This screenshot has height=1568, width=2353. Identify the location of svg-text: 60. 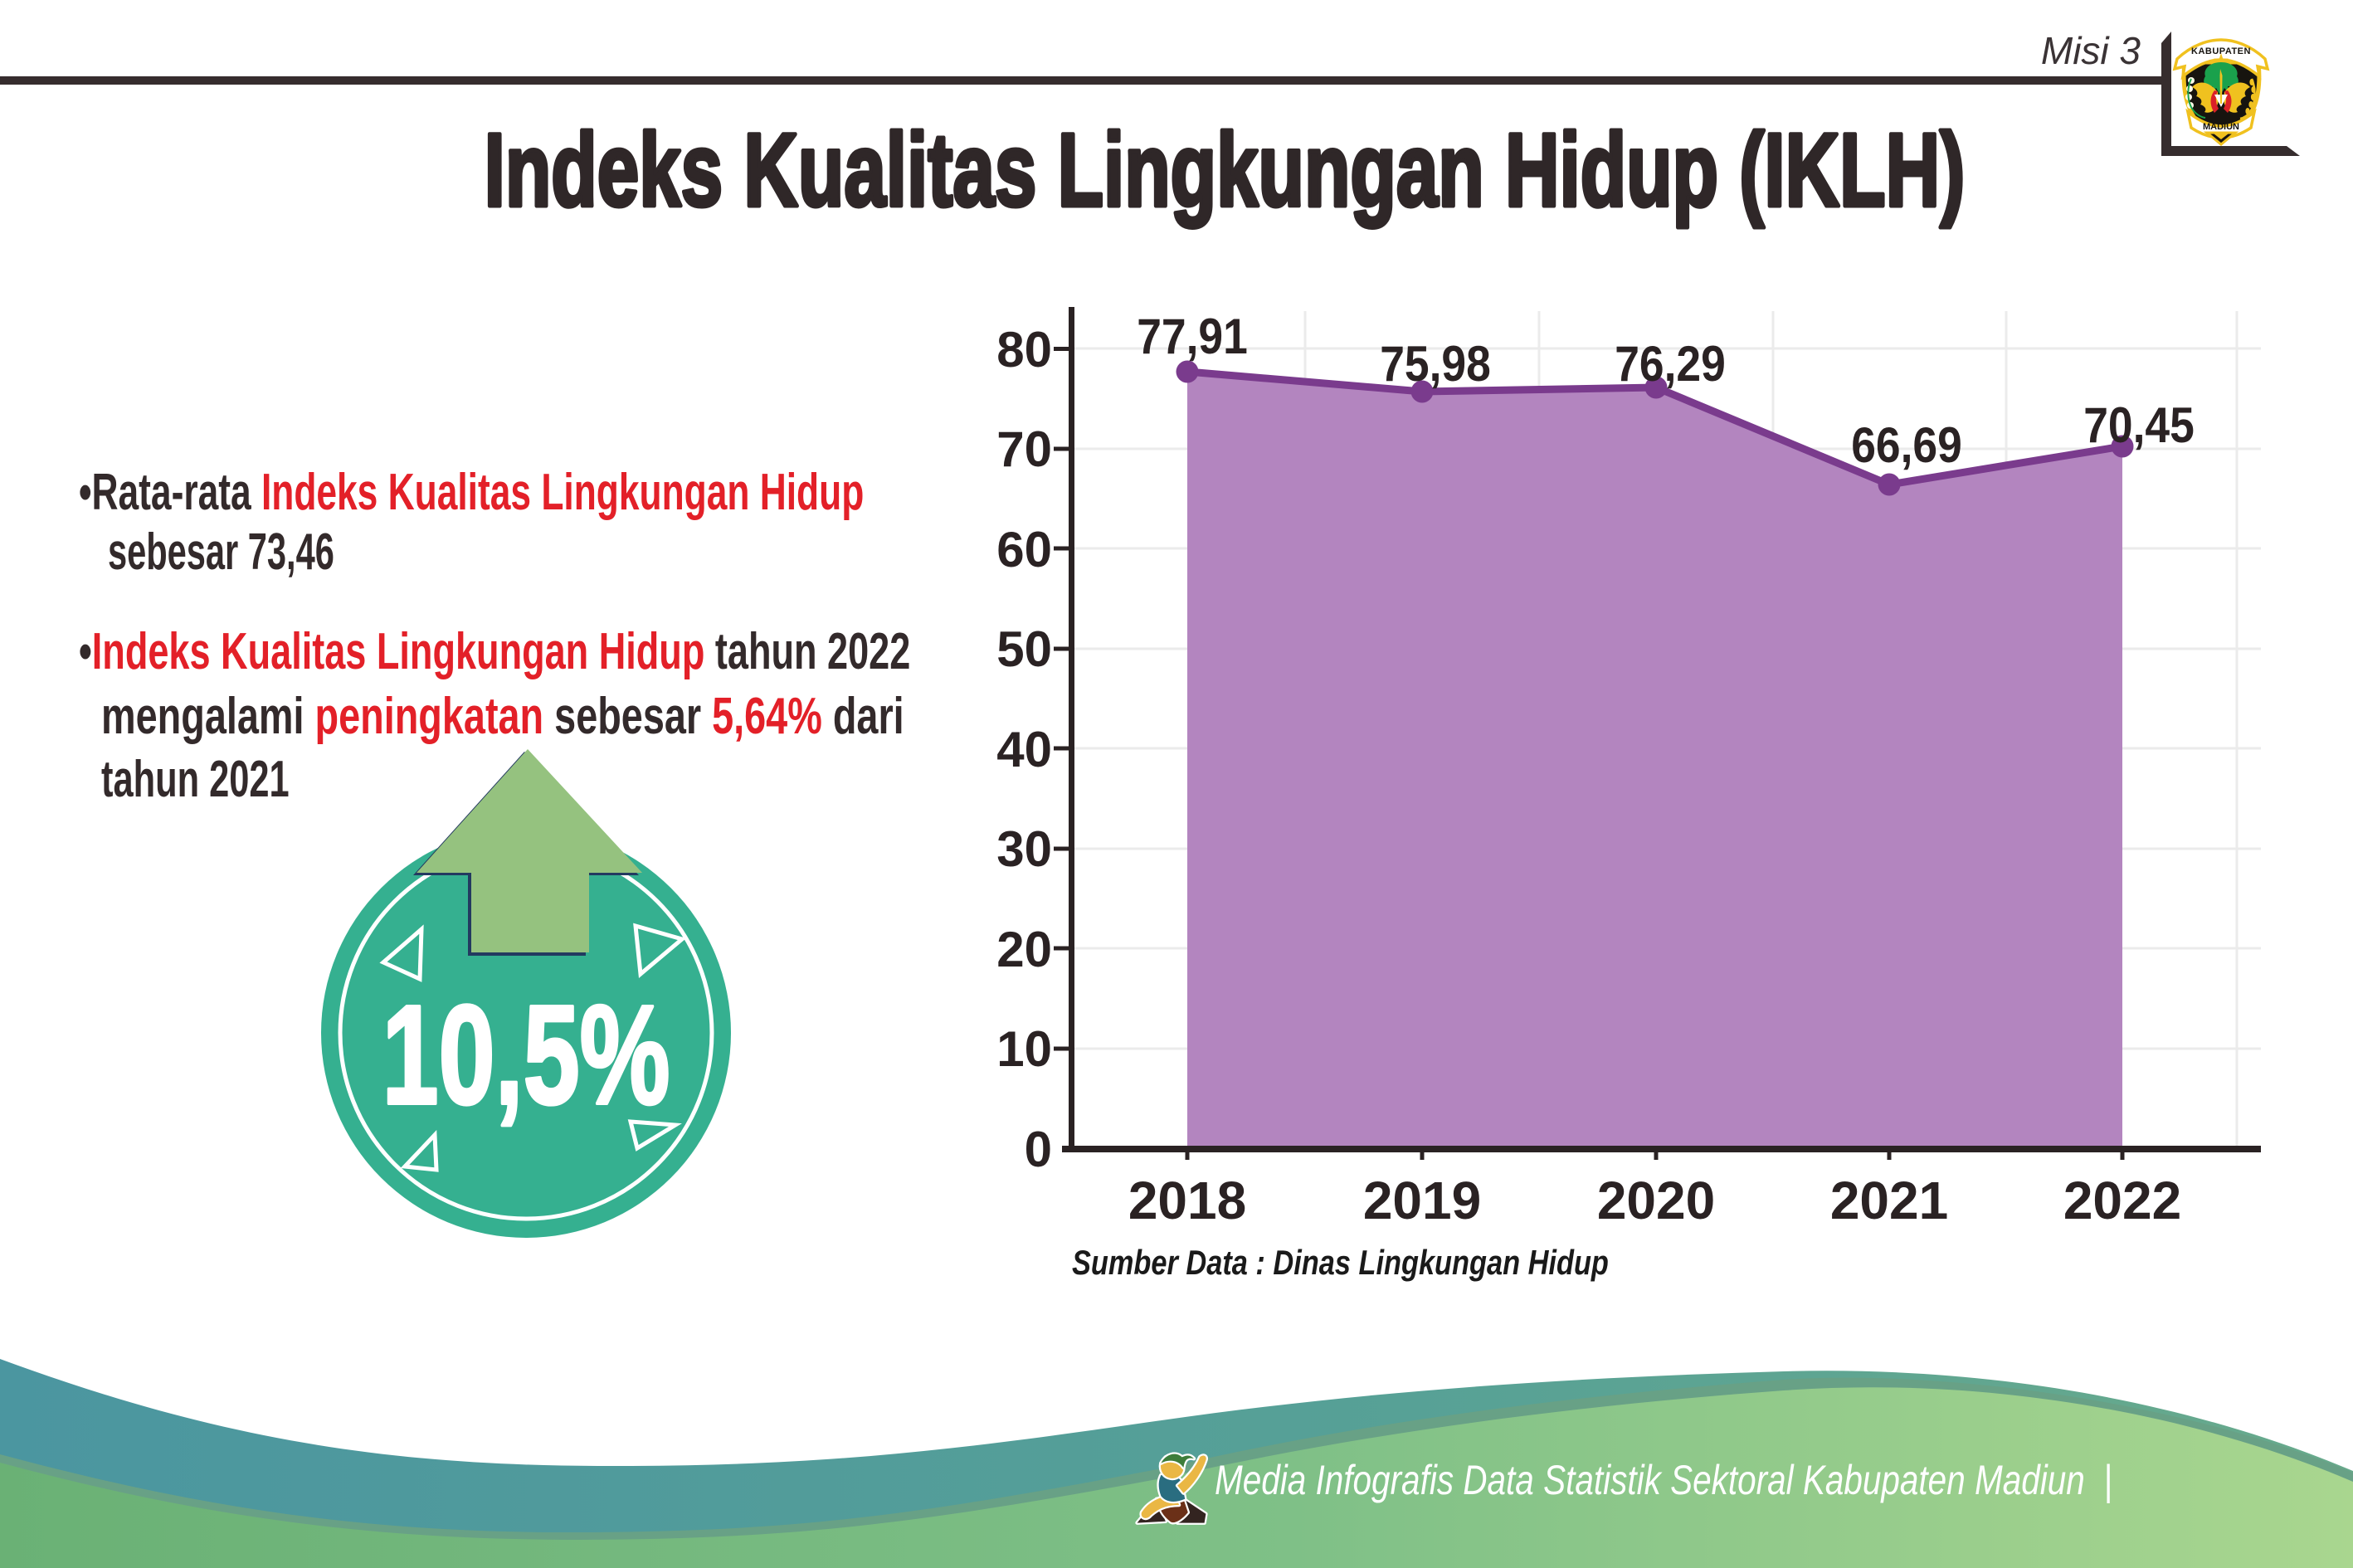
(1024, 549).